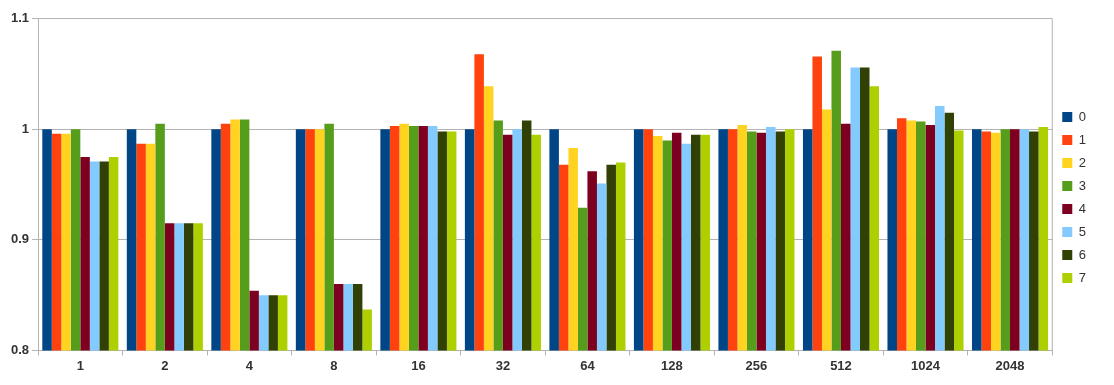 This screenshot has height=385, width=1114. I want to click on x-tick-label: 1, so click(80, 365).